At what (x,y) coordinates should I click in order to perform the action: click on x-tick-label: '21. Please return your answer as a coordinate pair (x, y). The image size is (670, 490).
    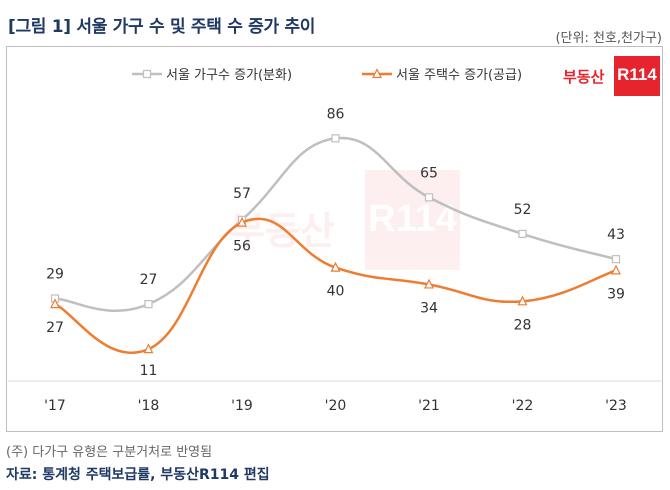
    Looking at the image, I should click on (429, 406).